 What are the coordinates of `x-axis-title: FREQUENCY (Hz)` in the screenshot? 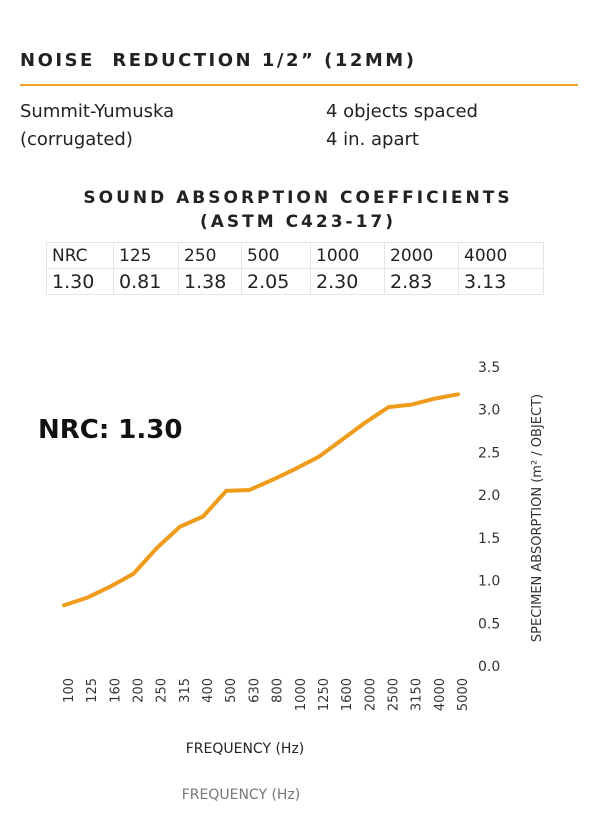 It's located at (245, 749).